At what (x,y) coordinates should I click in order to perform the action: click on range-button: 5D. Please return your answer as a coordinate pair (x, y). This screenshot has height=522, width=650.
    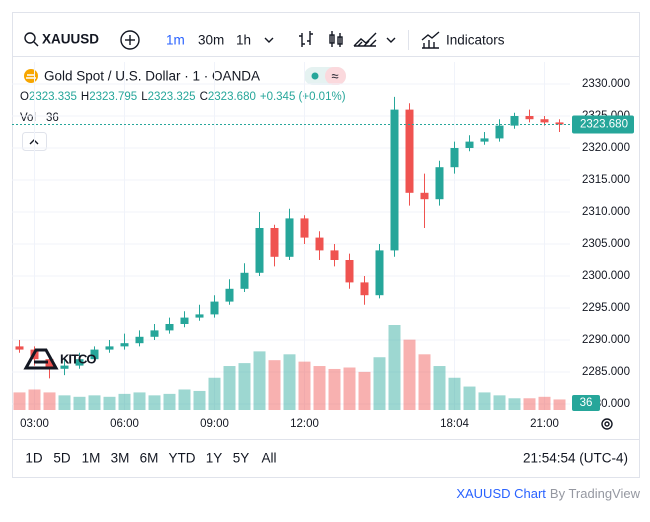
    Looking at the image, I should click on (62, 458).